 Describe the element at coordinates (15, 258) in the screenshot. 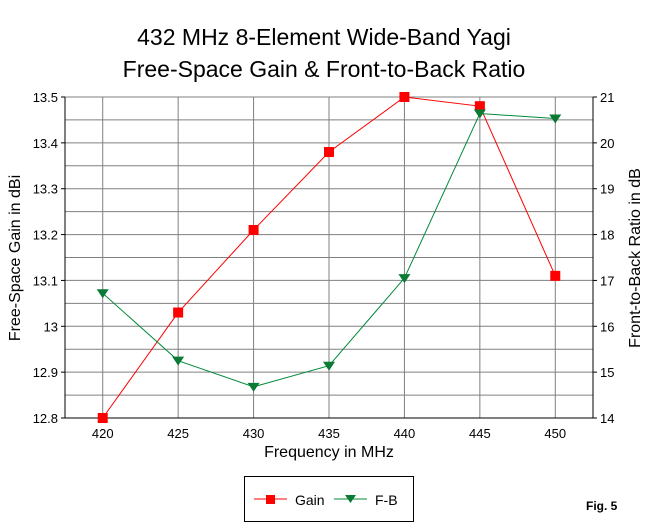

I see `y-axis-label: Free-Space Gain in dBi` at that location.